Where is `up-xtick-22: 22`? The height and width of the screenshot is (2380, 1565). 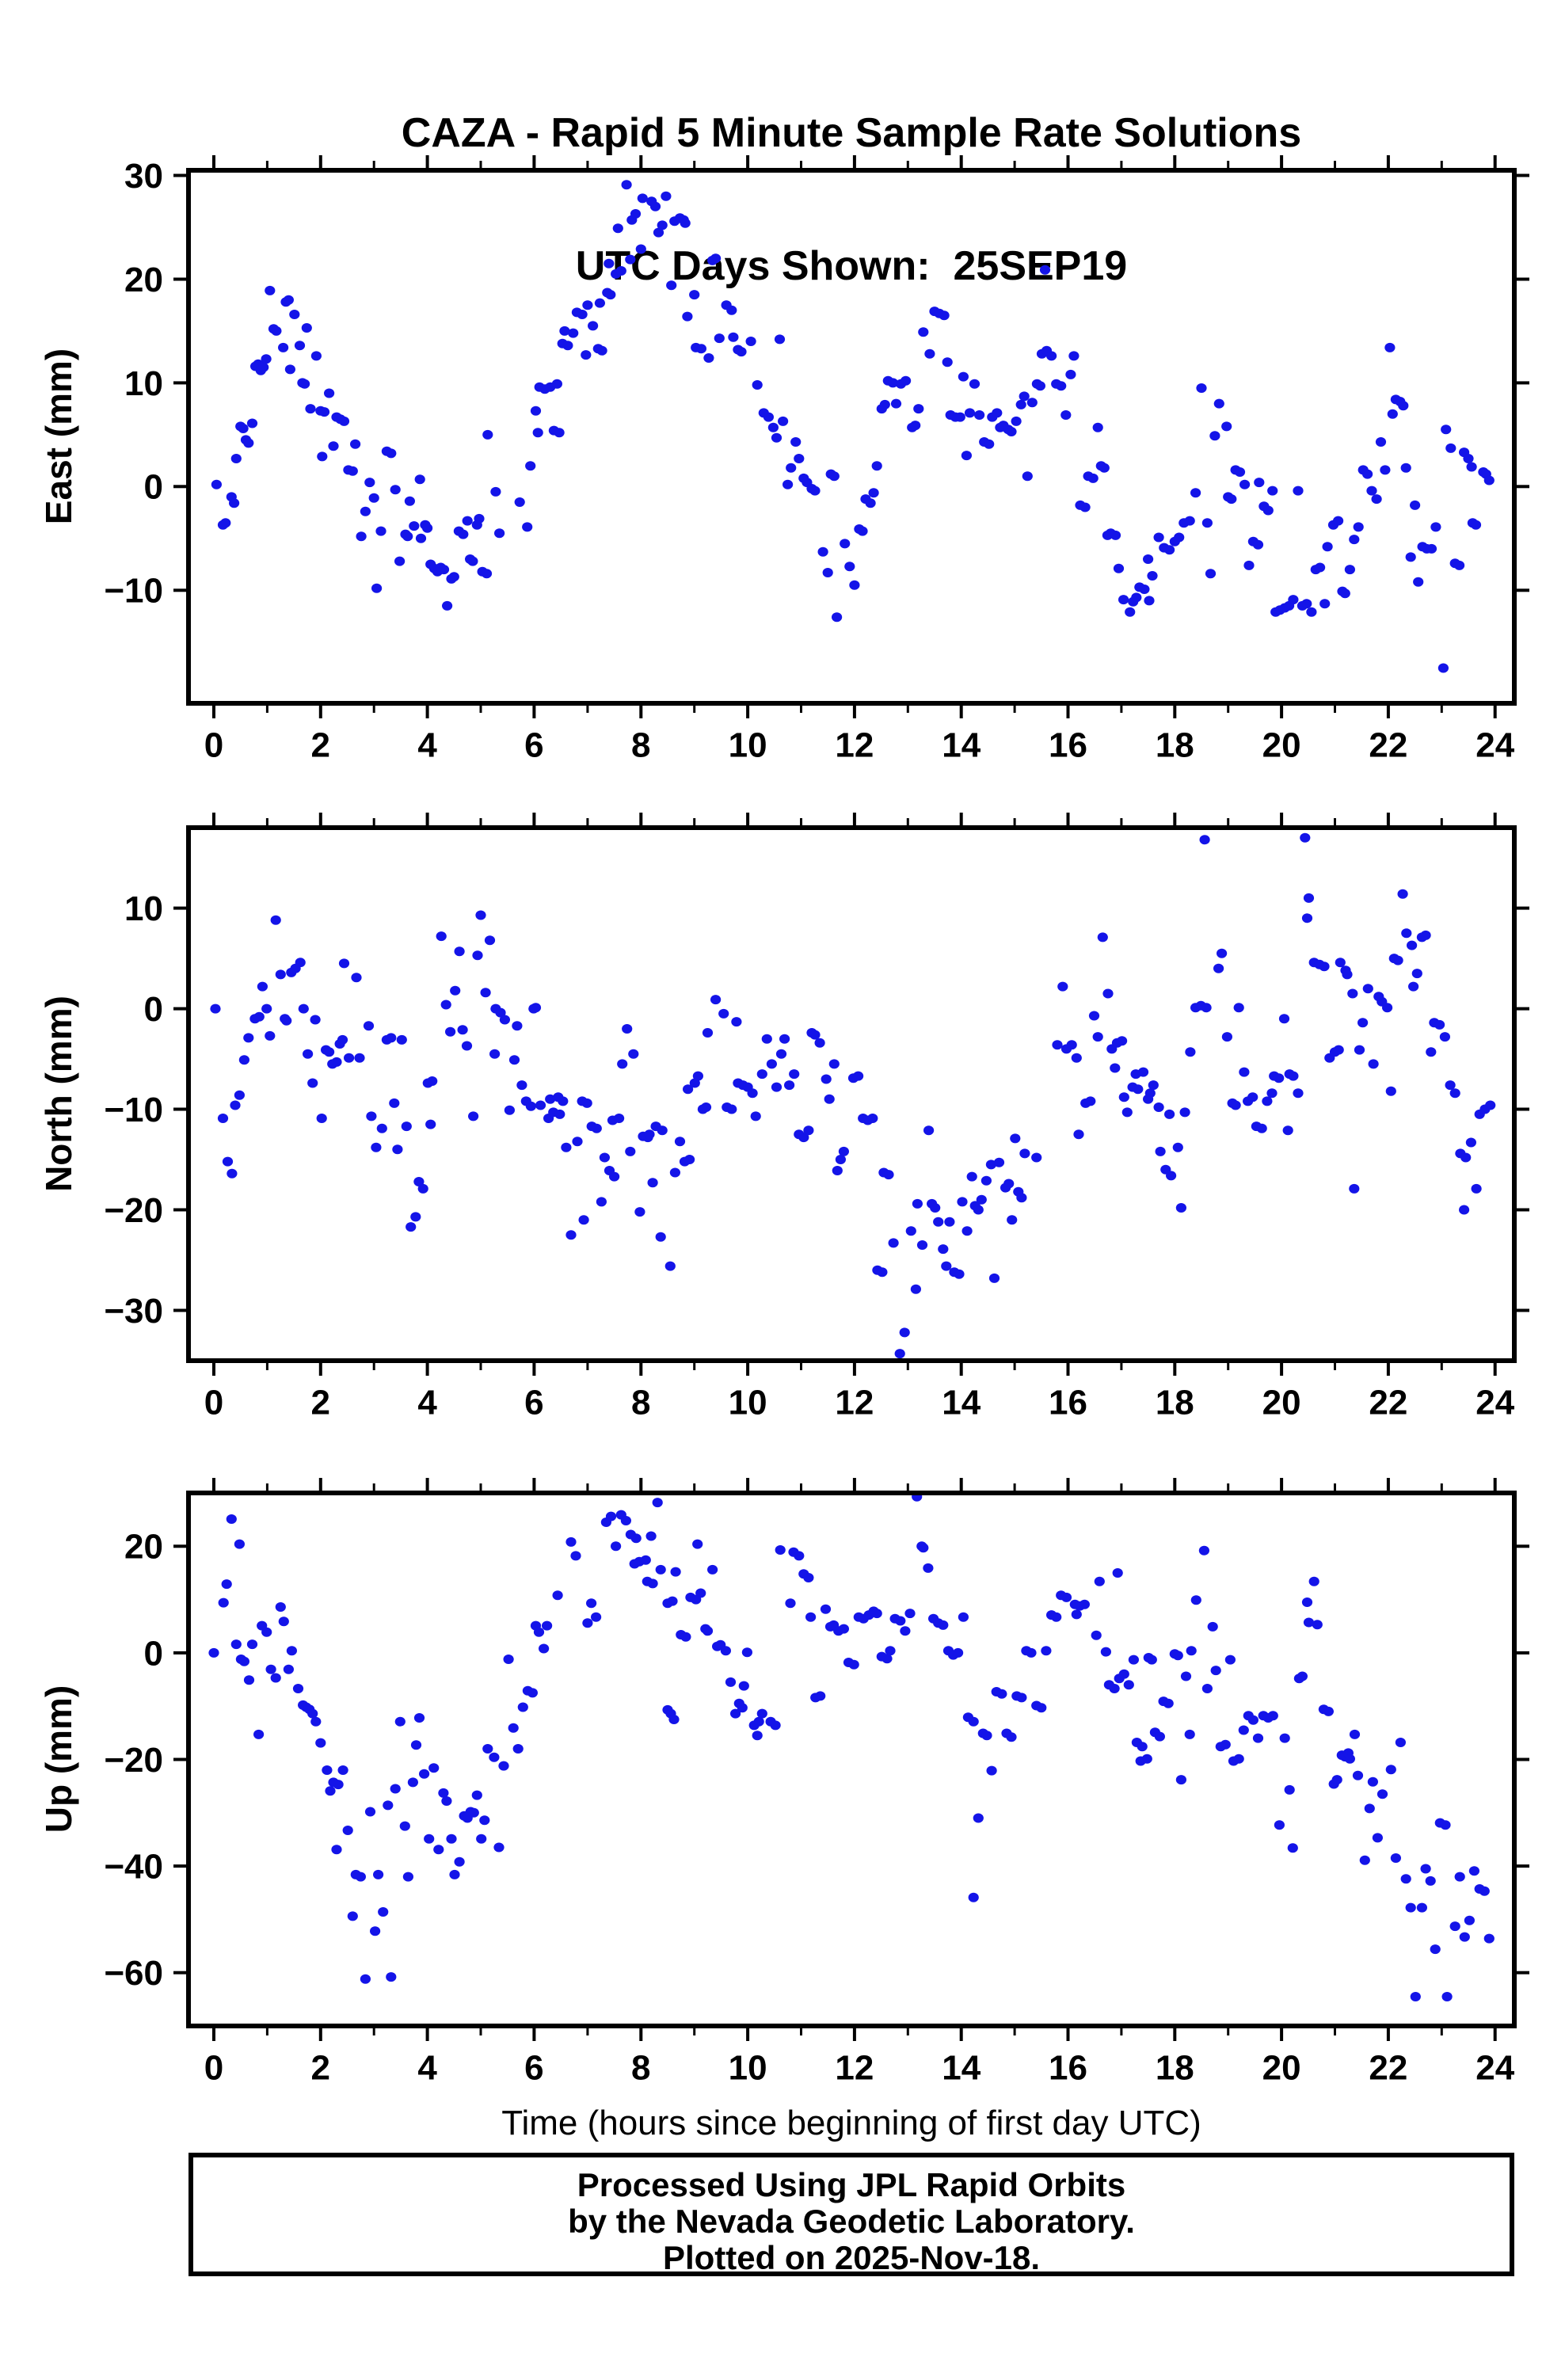 up-xtick-22: 22 is located at coordinates (1388, 2067).